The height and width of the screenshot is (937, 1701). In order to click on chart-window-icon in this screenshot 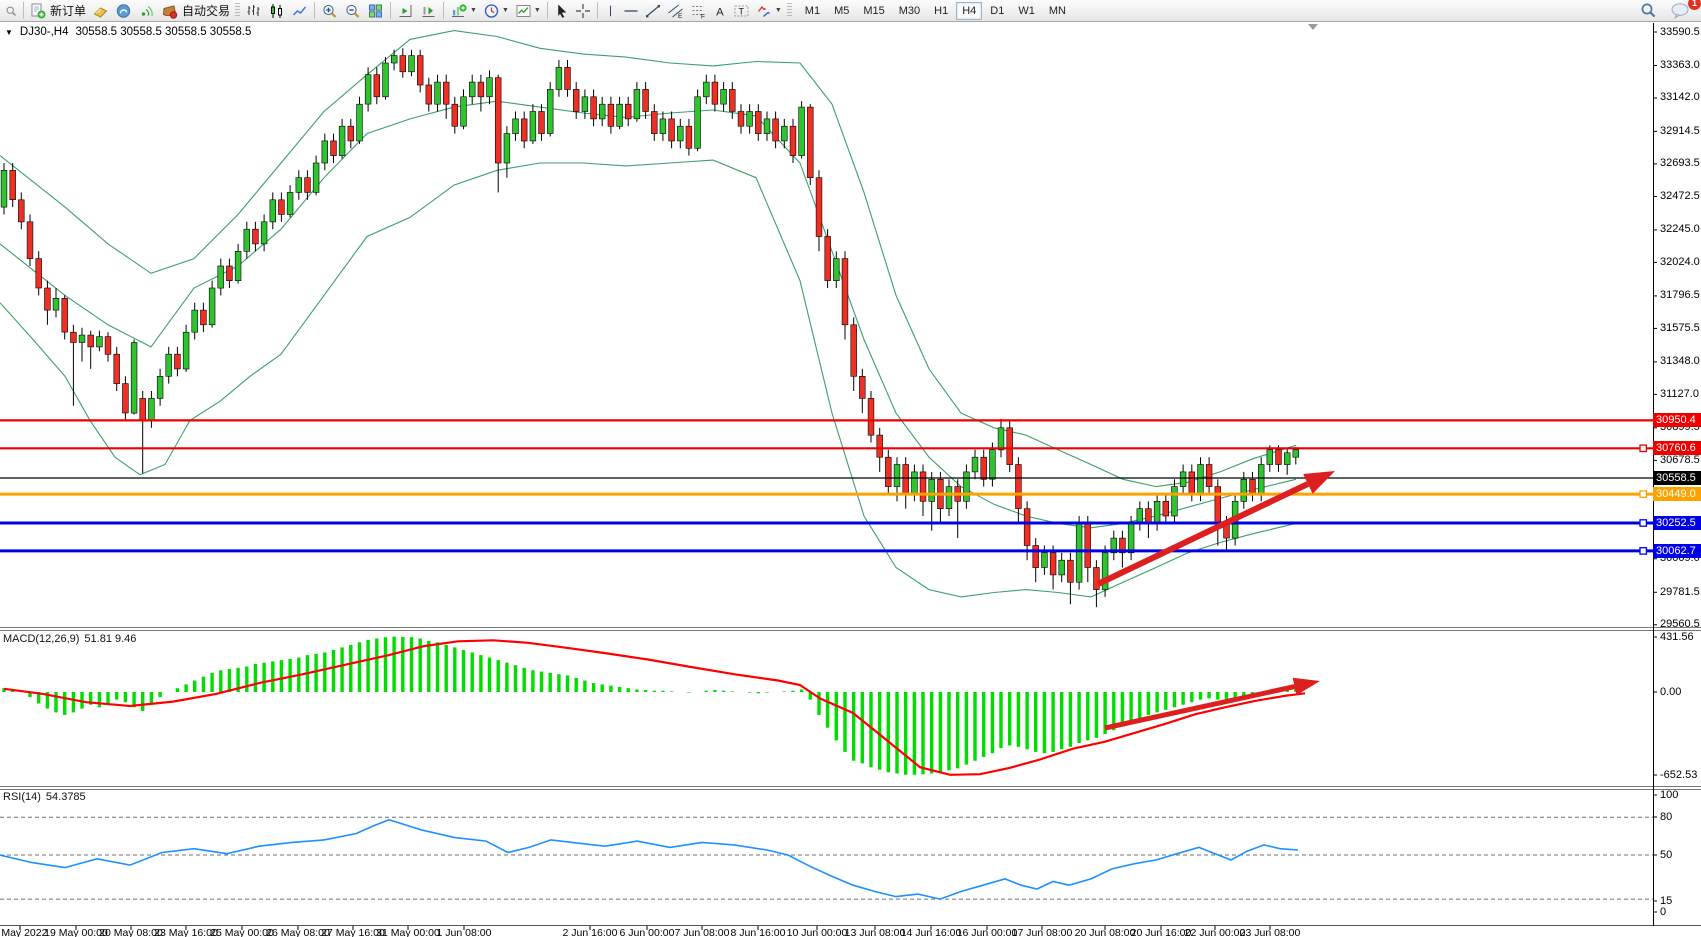, I will do `click(11, 11)`.